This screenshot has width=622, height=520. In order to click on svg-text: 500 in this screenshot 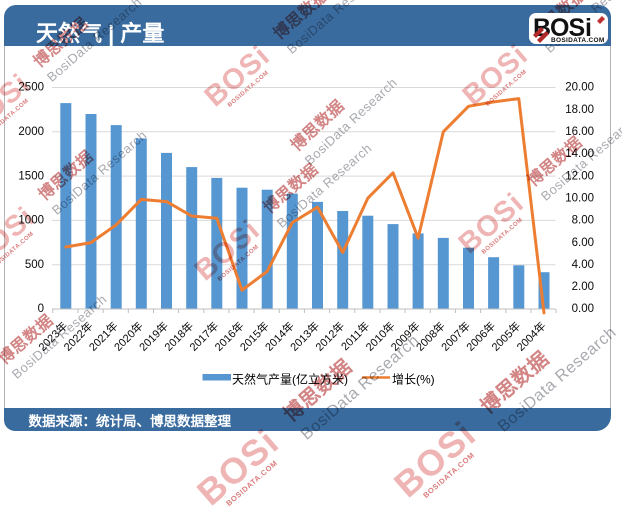, I will do `click(34, 265)`.